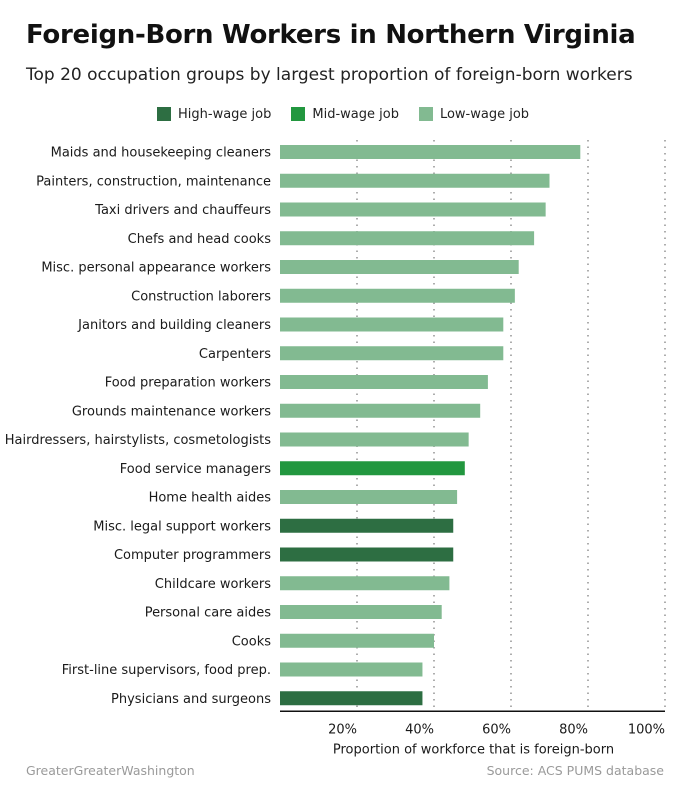  I want to click on category-label-0: Maids and housekeeping cleaners, so click(161, 153).